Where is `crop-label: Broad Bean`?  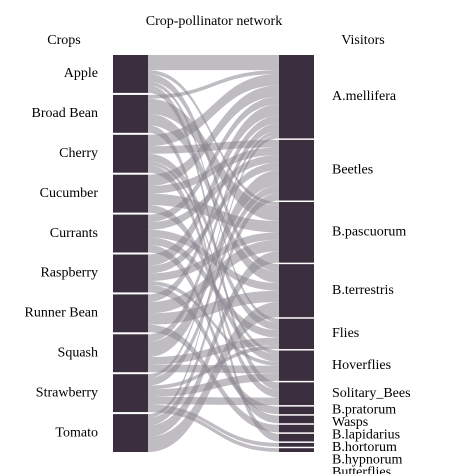
crop-label: Broad Bean is located at coordinates (65, 113).